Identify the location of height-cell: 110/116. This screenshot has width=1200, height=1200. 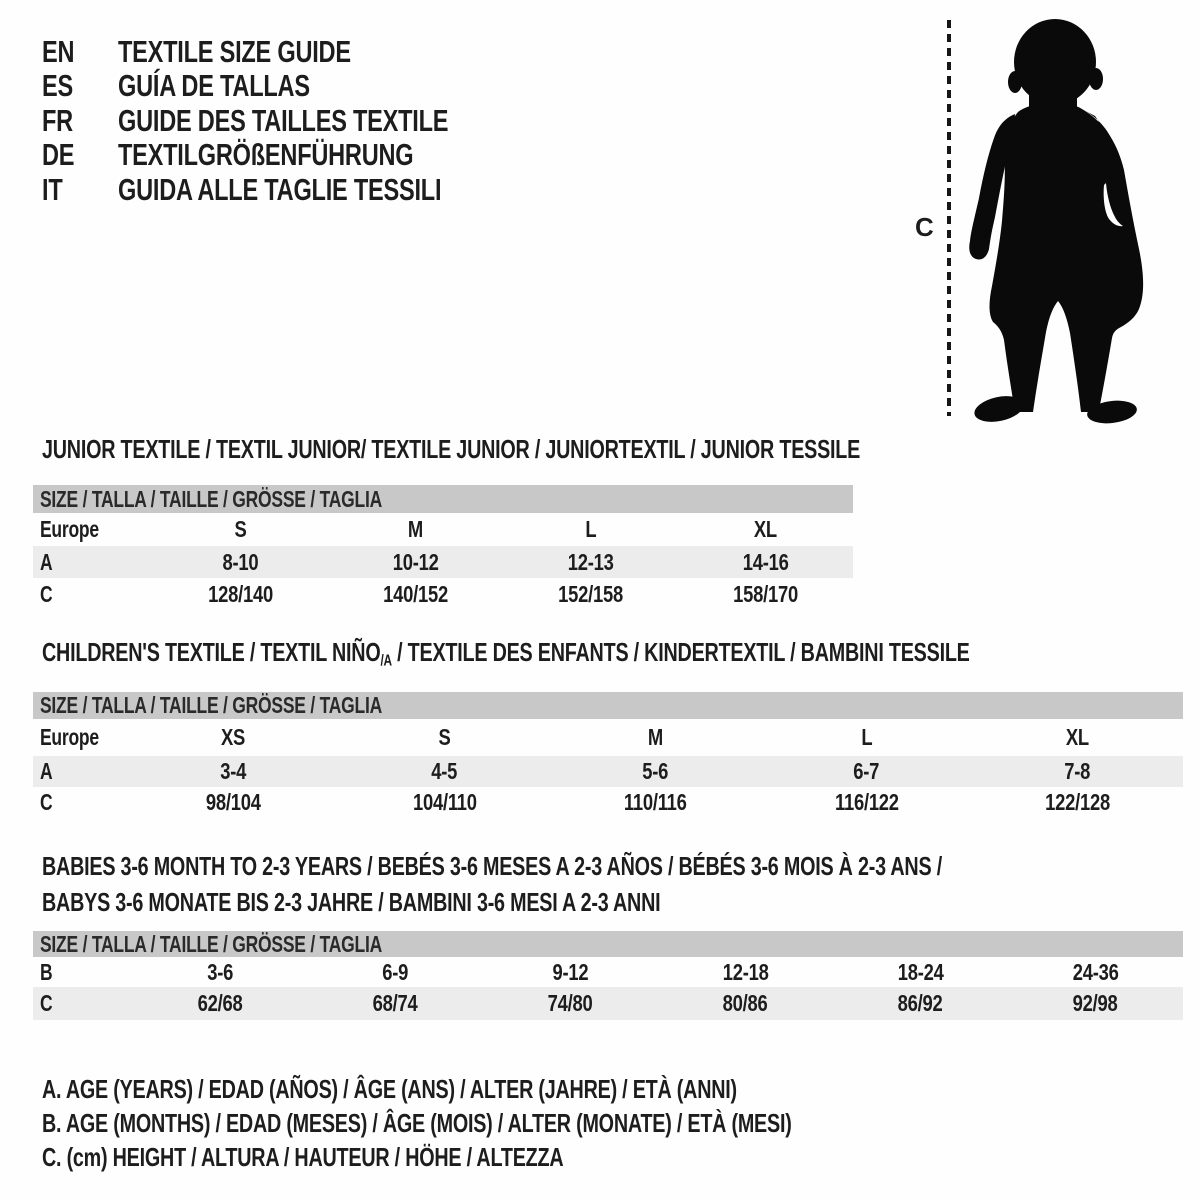
(655, 802).